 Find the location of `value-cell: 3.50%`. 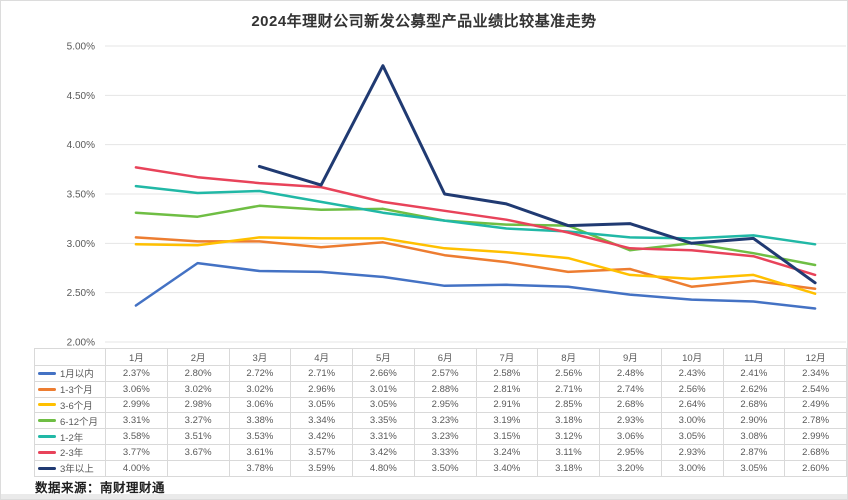

value-cell: 3.50% is located at coordinates (445, 468).